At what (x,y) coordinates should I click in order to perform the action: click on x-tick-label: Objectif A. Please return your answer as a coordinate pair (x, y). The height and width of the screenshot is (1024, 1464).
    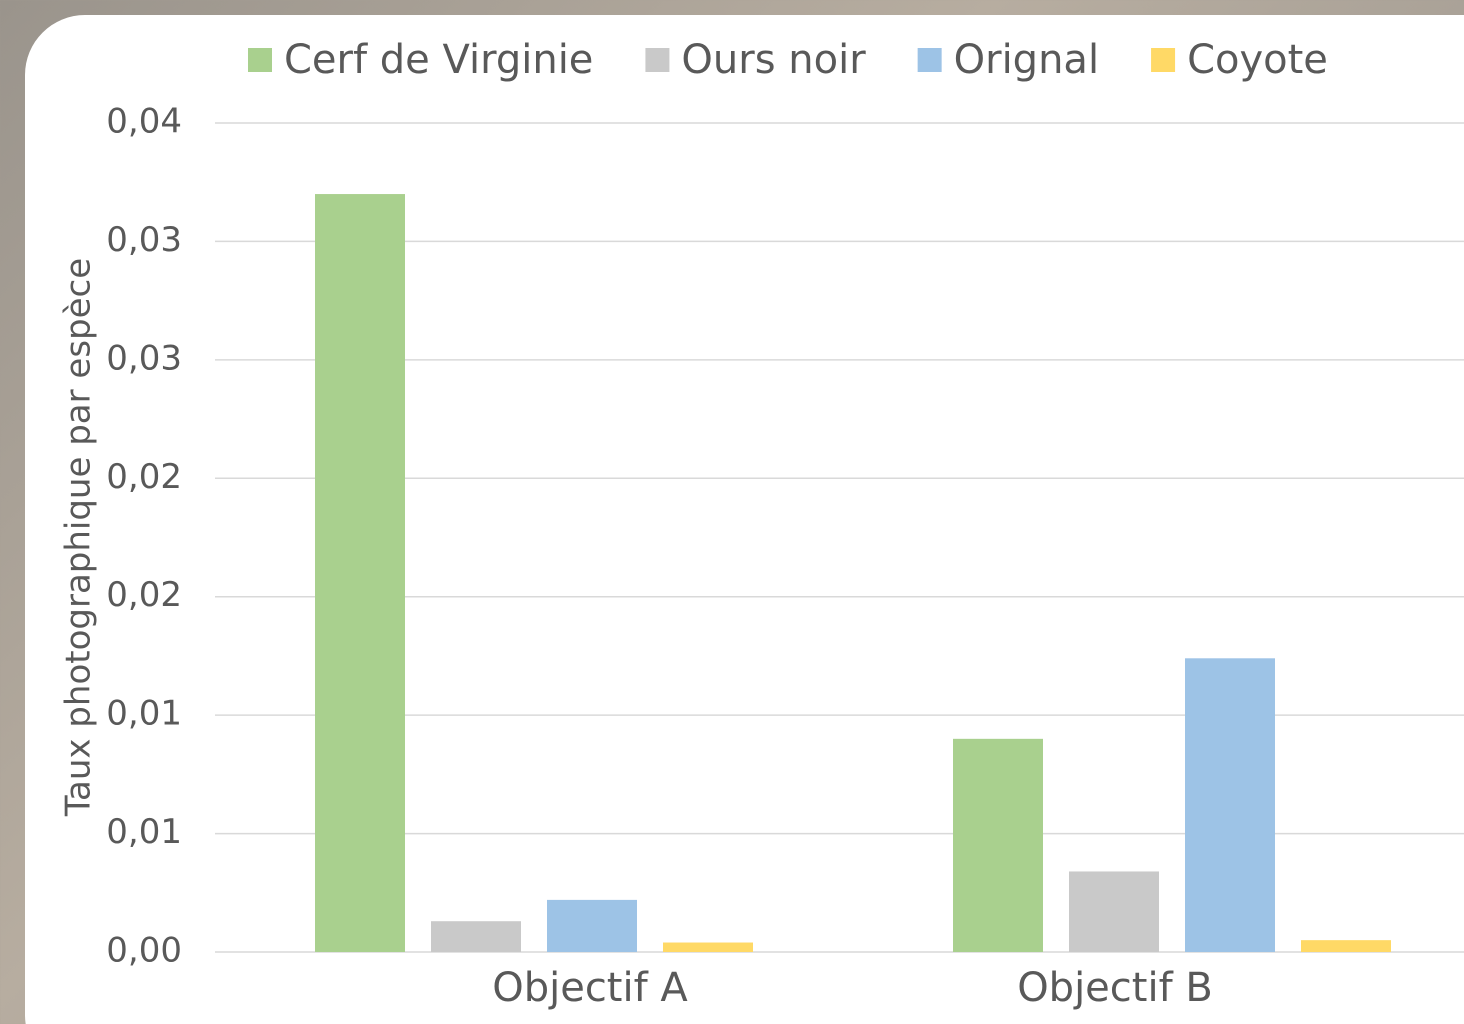
    Looking at the image, I should click on (590, 988).